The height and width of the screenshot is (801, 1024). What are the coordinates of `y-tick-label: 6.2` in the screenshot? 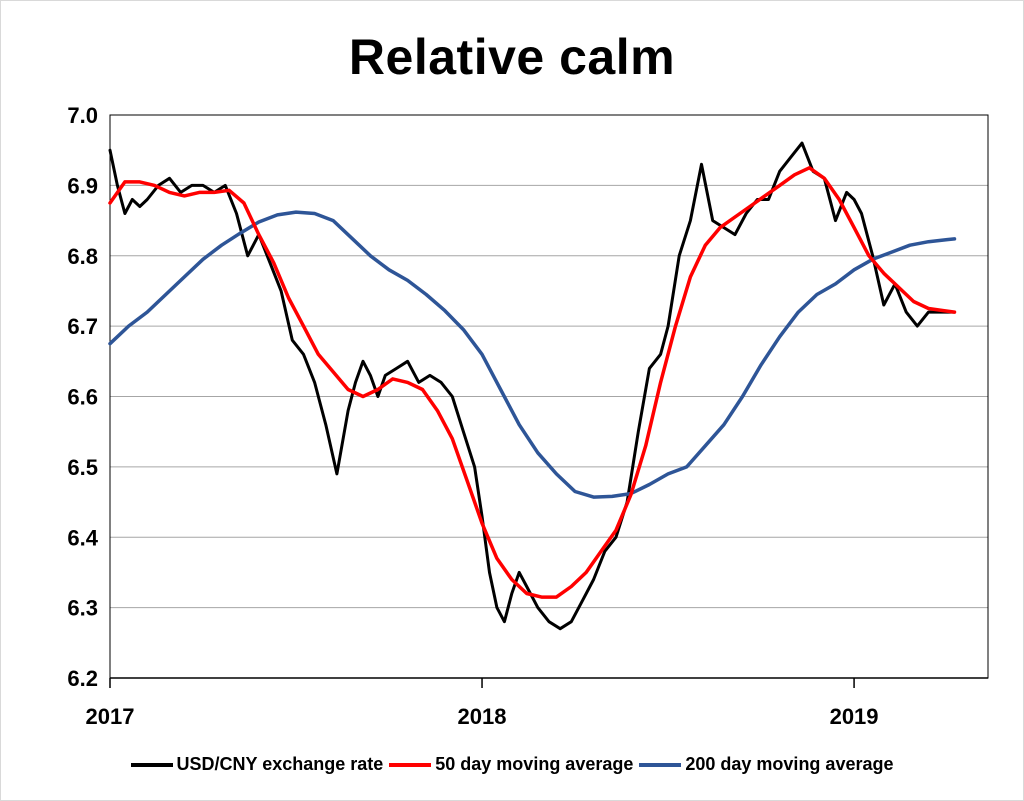 It's located at (82, 678).